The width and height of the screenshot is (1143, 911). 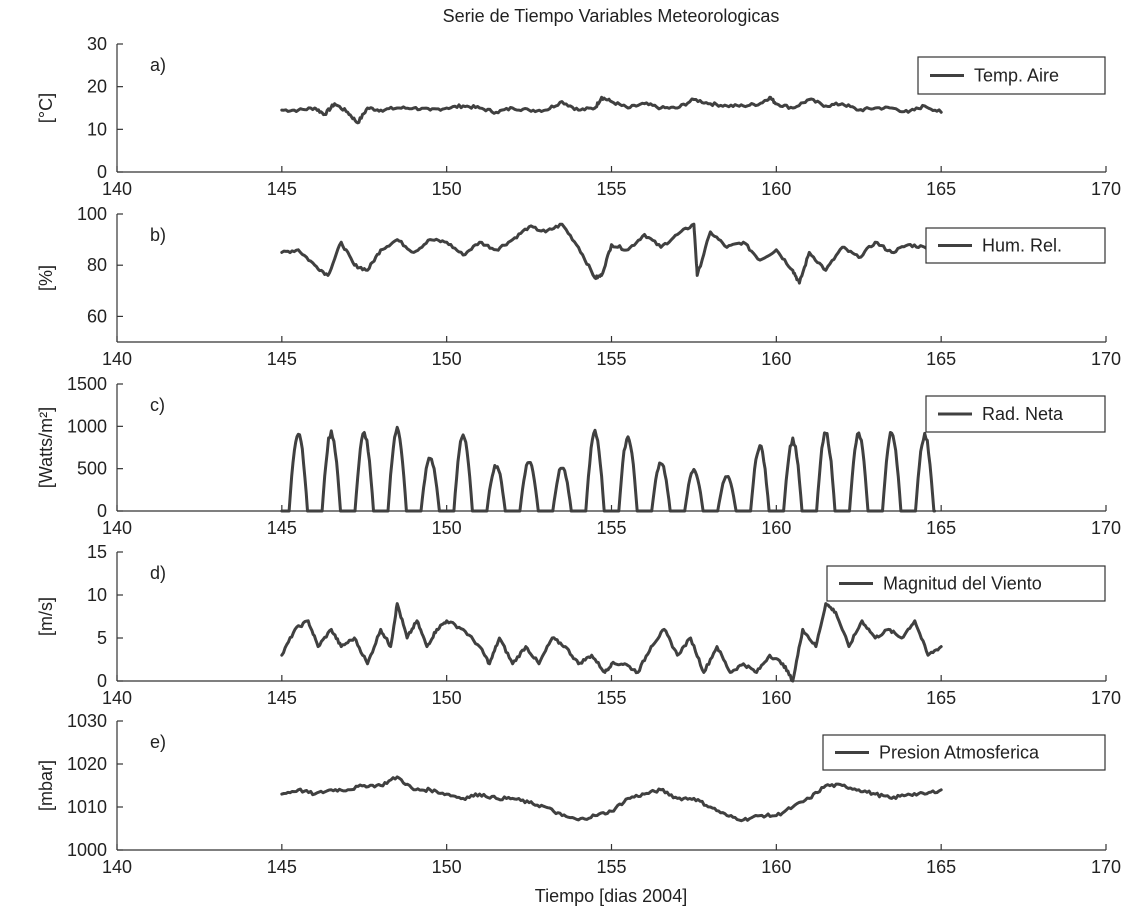 I want to click on y-tick-label: 60, so click(x=97, y=316).